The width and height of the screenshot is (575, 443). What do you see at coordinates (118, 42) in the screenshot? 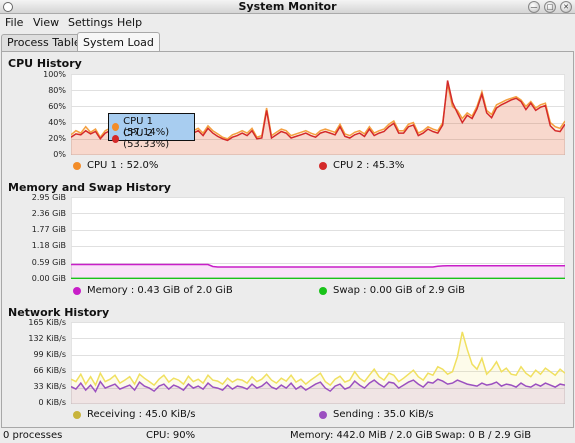
I see `tab-system-load: System Load` at bounding box center [118, 42].